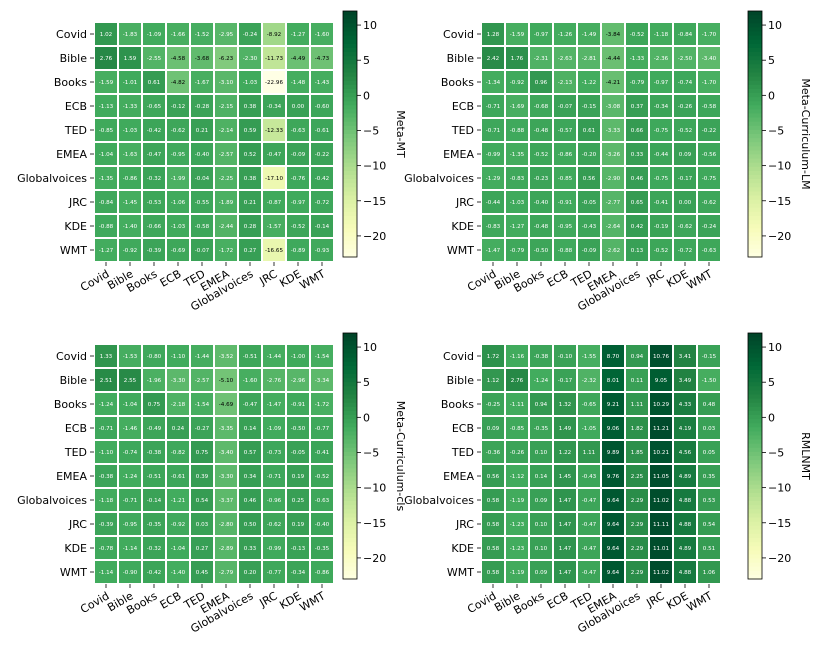 The image size is (822, 658). I want to click on cell-value-label: -1.23, so click(517, 525).